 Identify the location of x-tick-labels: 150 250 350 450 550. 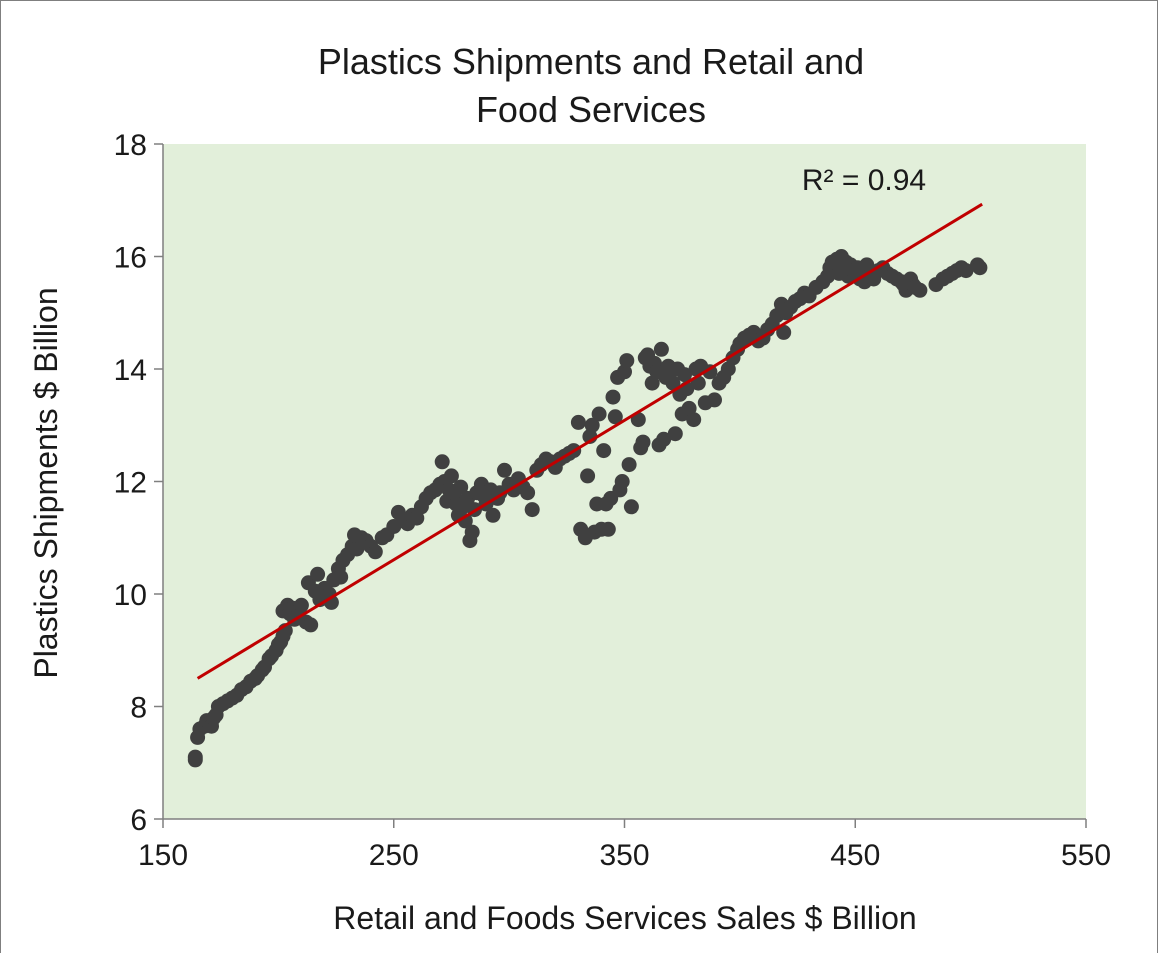
(624, 855).